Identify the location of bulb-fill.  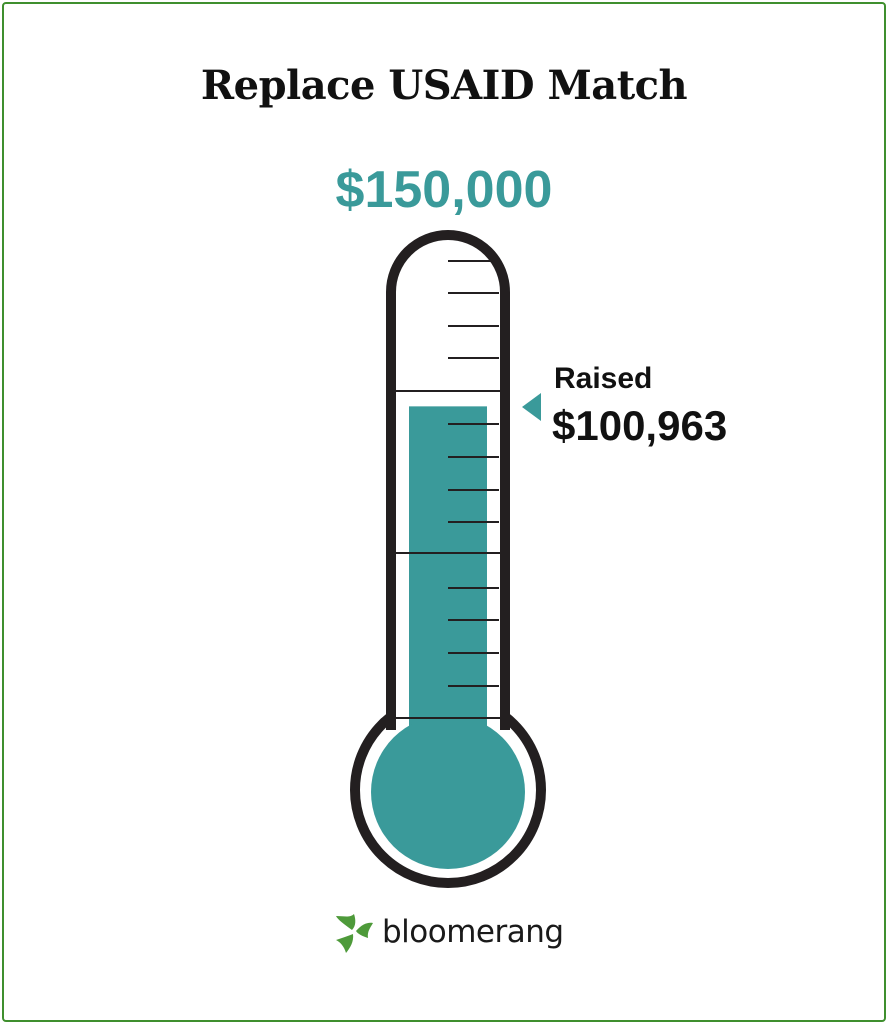
(448, 792).